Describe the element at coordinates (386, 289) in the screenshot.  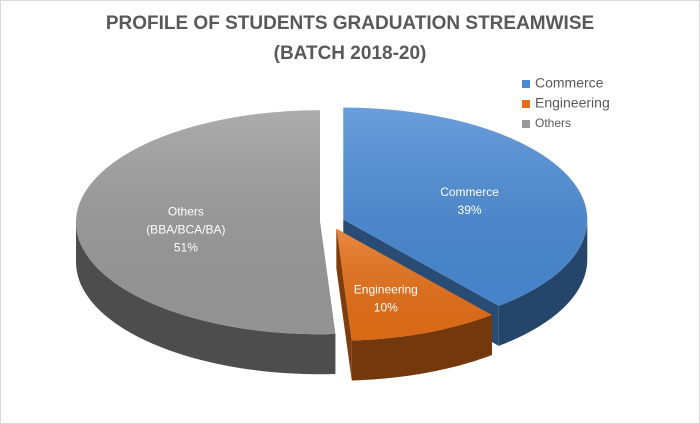
I see `data-label: Engineering` at that location.